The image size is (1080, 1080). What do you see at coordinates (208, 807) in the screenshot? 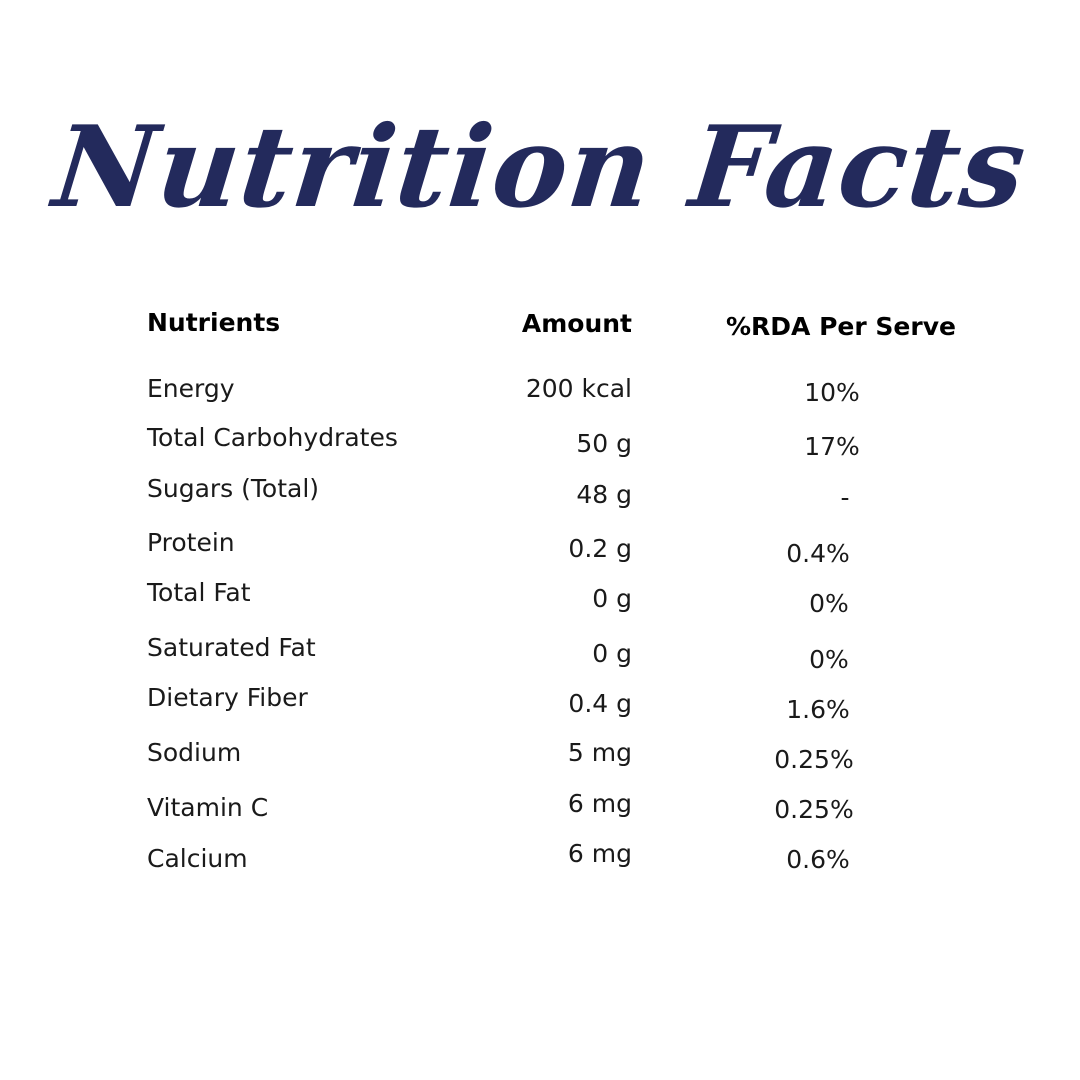
I see `nutrient-name: Vitamin C` at bounding box center [208, 807].